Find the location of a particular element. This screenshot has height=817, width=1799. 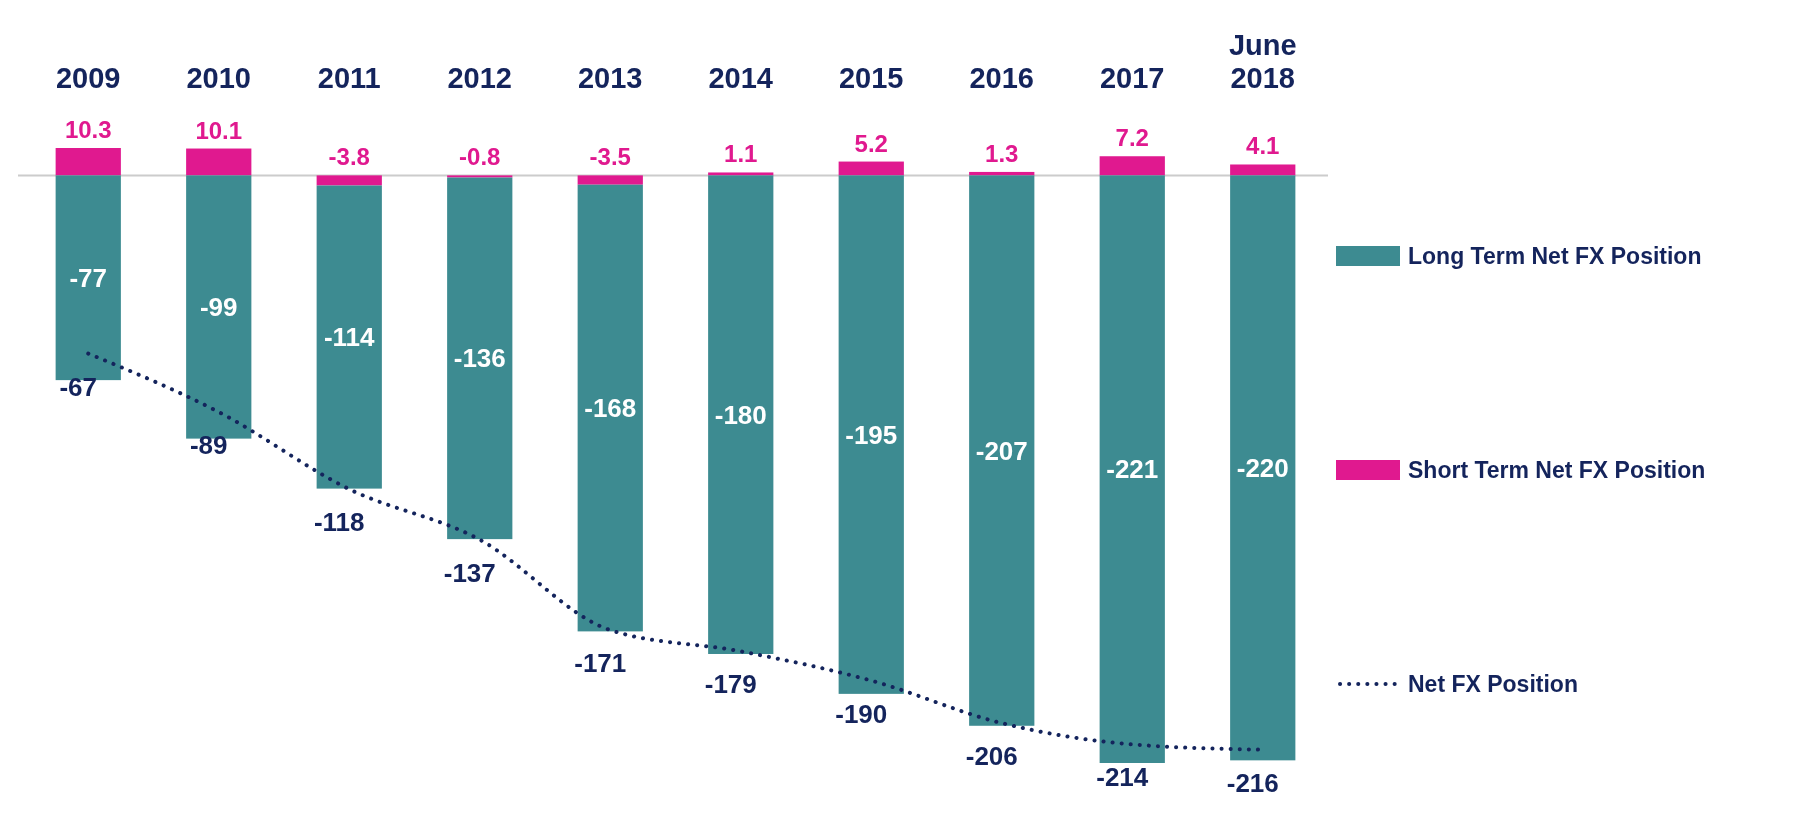

x-tick-label: 2015 is located at coordinates (871, 78).